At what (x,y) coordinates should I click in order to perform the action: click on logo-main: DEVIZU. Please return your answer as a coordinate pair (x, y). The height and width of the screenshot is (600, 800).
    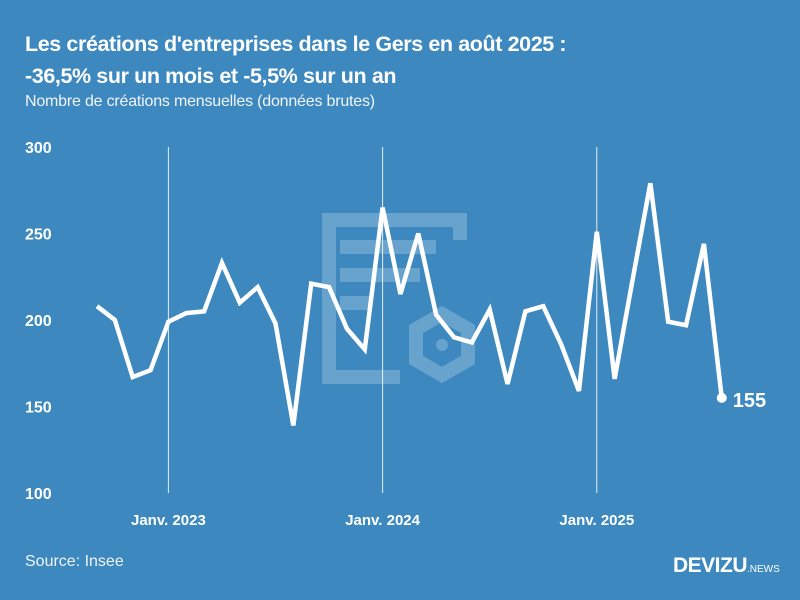
    Looking at the image, I should click on (710, 565).